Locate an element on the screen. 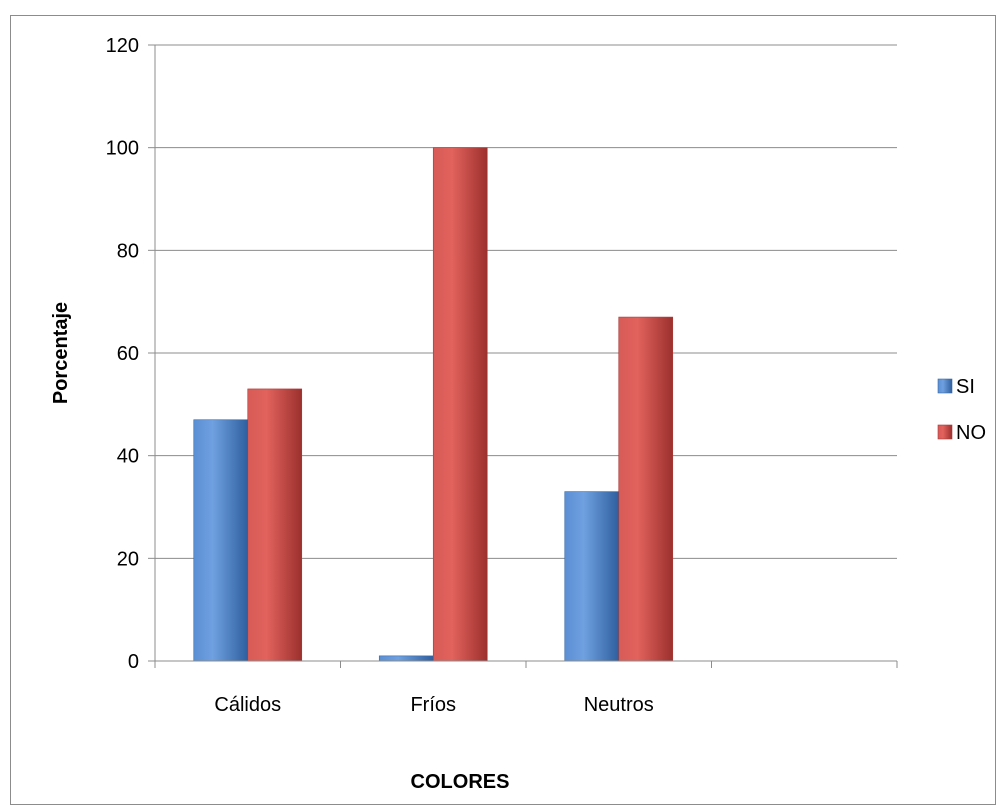 The image size is (1008, 805). y-axis: 0 20 40 60 80 100 120 is located at coordinates (131, 354).